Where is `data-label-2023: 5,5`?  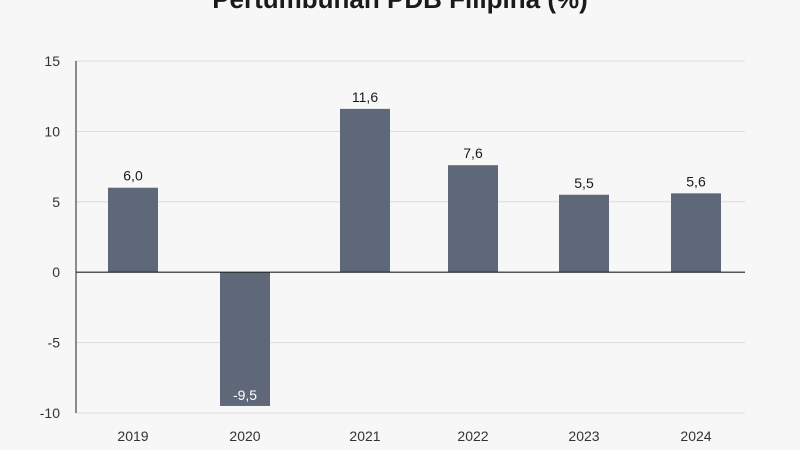
data-label-2023: 5,5 is located at coordinates (584, 183).